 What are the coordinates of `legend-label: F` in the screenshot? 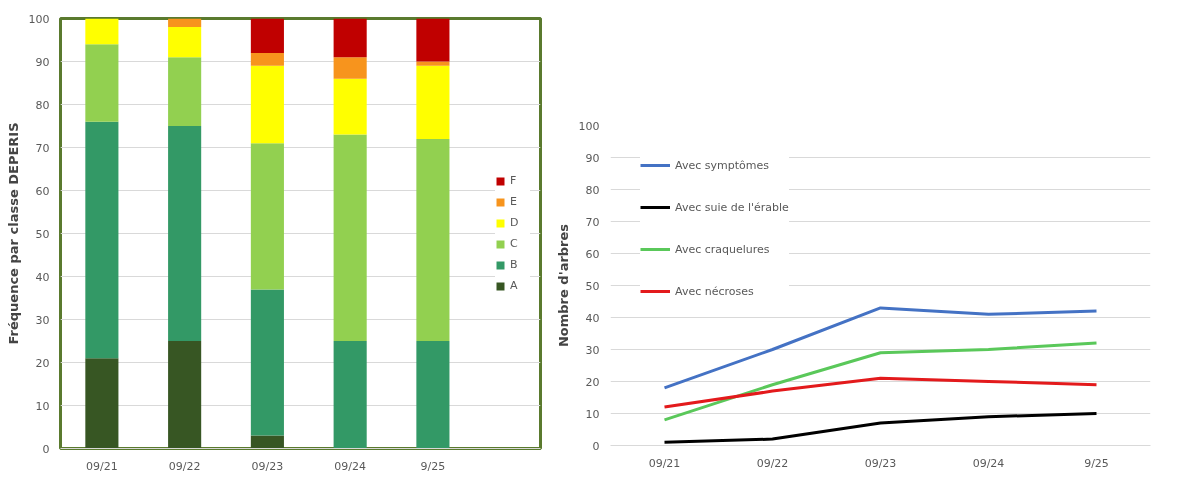 It's located at (514, 180).